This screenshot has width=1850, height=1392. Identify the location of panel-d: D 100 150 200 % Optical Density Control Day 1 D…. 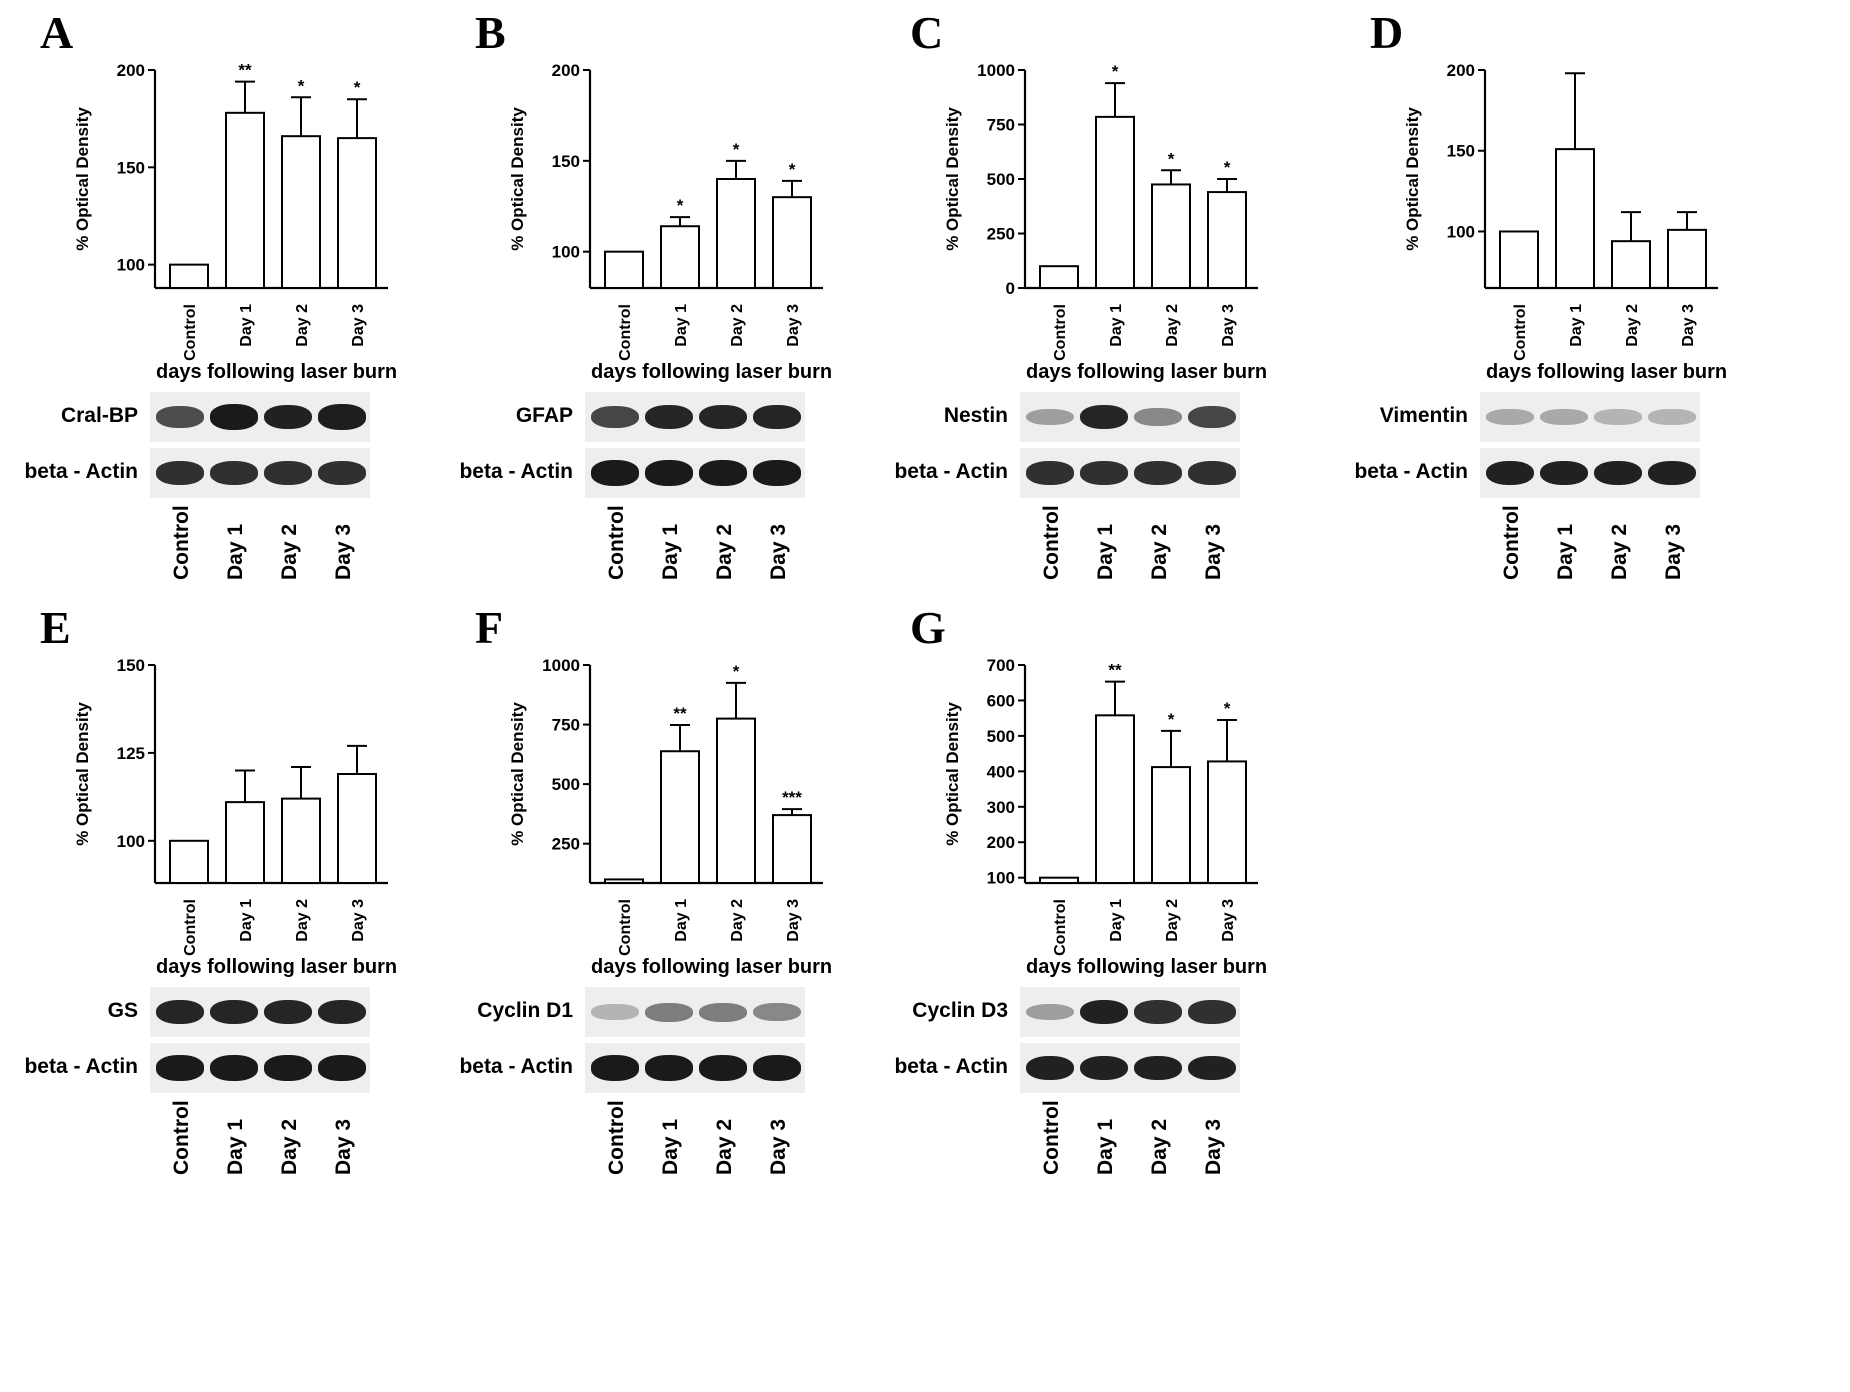
(1592, 348).